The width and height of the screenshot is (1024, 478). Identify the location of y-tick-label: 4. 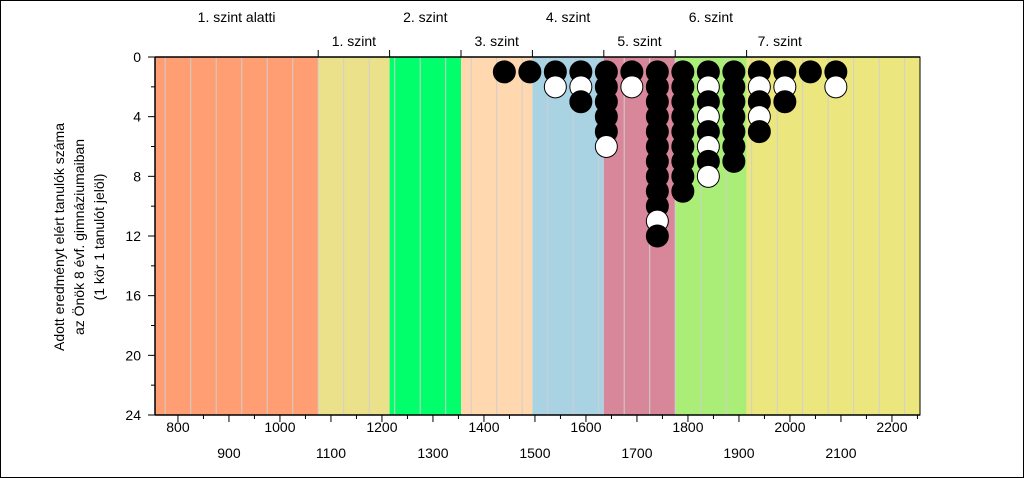
(137, 117).